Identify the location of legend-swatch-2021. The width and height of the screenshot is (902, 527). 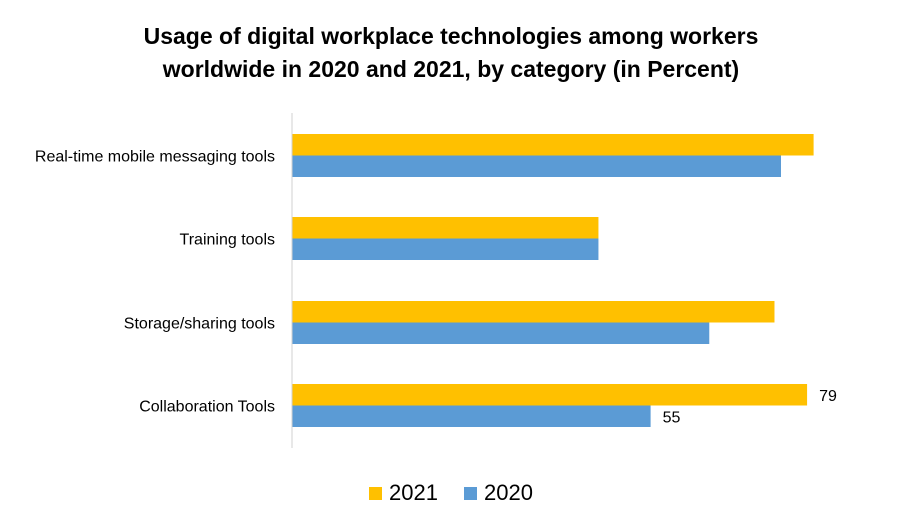
(376, 493).